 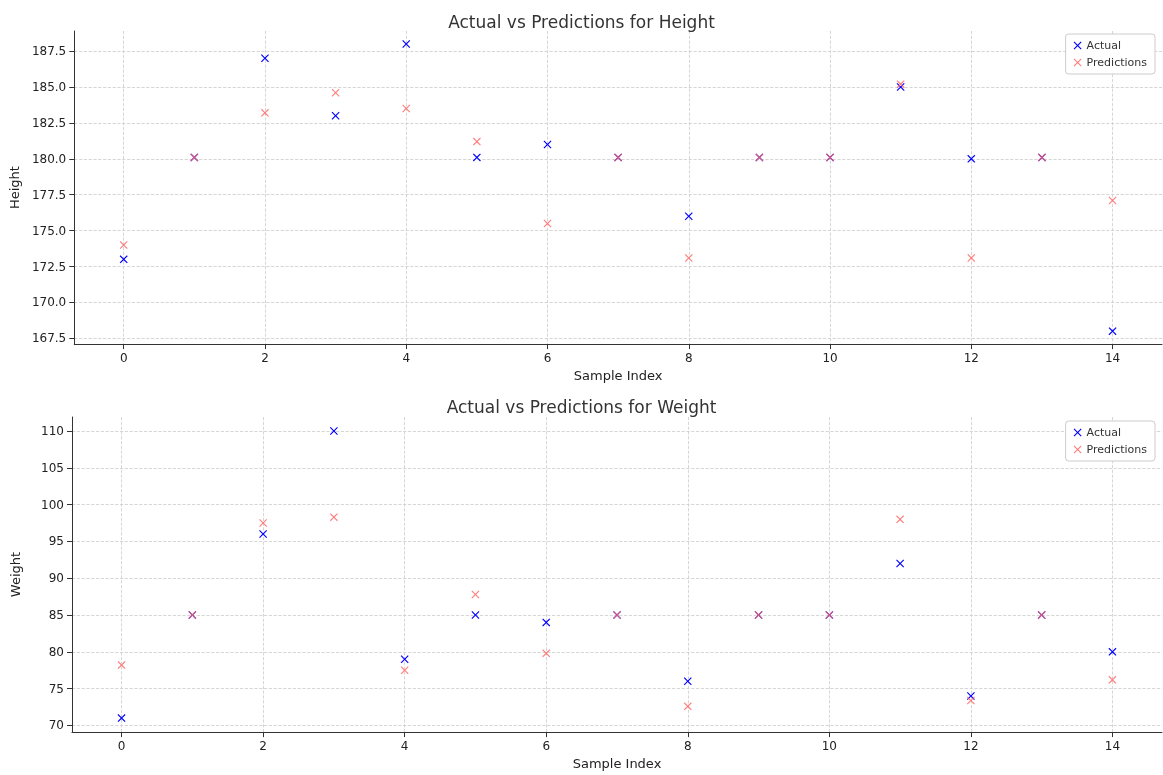 What do you see at coordinates (14, 188) in the screenshot?
I see `y-axis-title: Height` at bounding box center [14, 188].